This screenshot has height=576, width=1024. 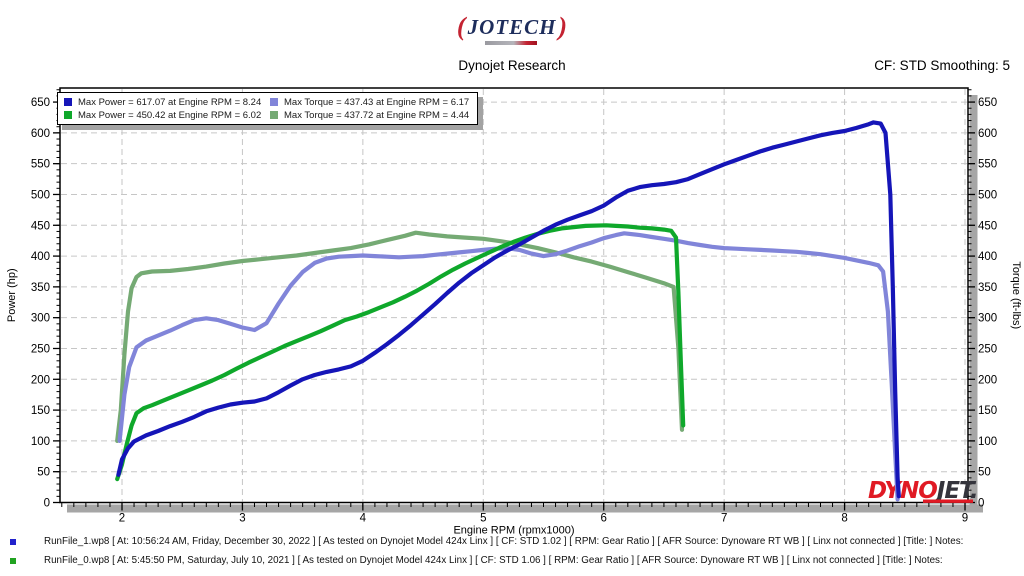 I want to click on legend-item-power-run2: Max Power = 450.42 at Engine RPM = 6.02, so click(x=167, y=115).